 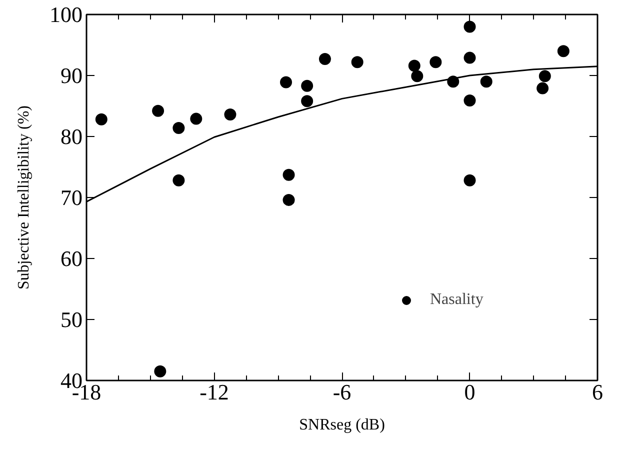 What do you see at coordinates (342, 392) in the screenshot?
I see `x-tick-label: -6` at bounding box center [342, 392].